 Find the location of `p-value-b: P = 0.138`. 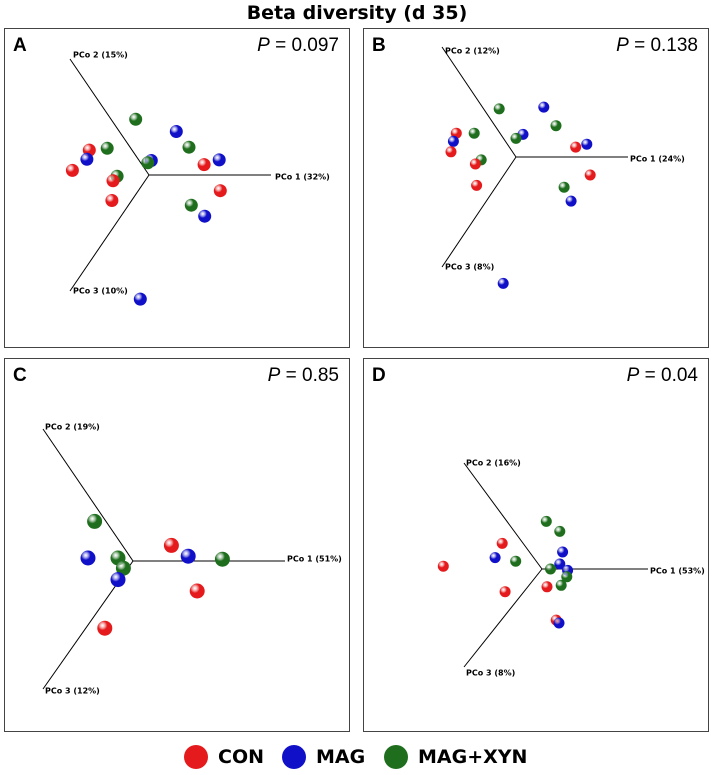

p-value-b: P = 0.138 is located at coordinates (657, 45).